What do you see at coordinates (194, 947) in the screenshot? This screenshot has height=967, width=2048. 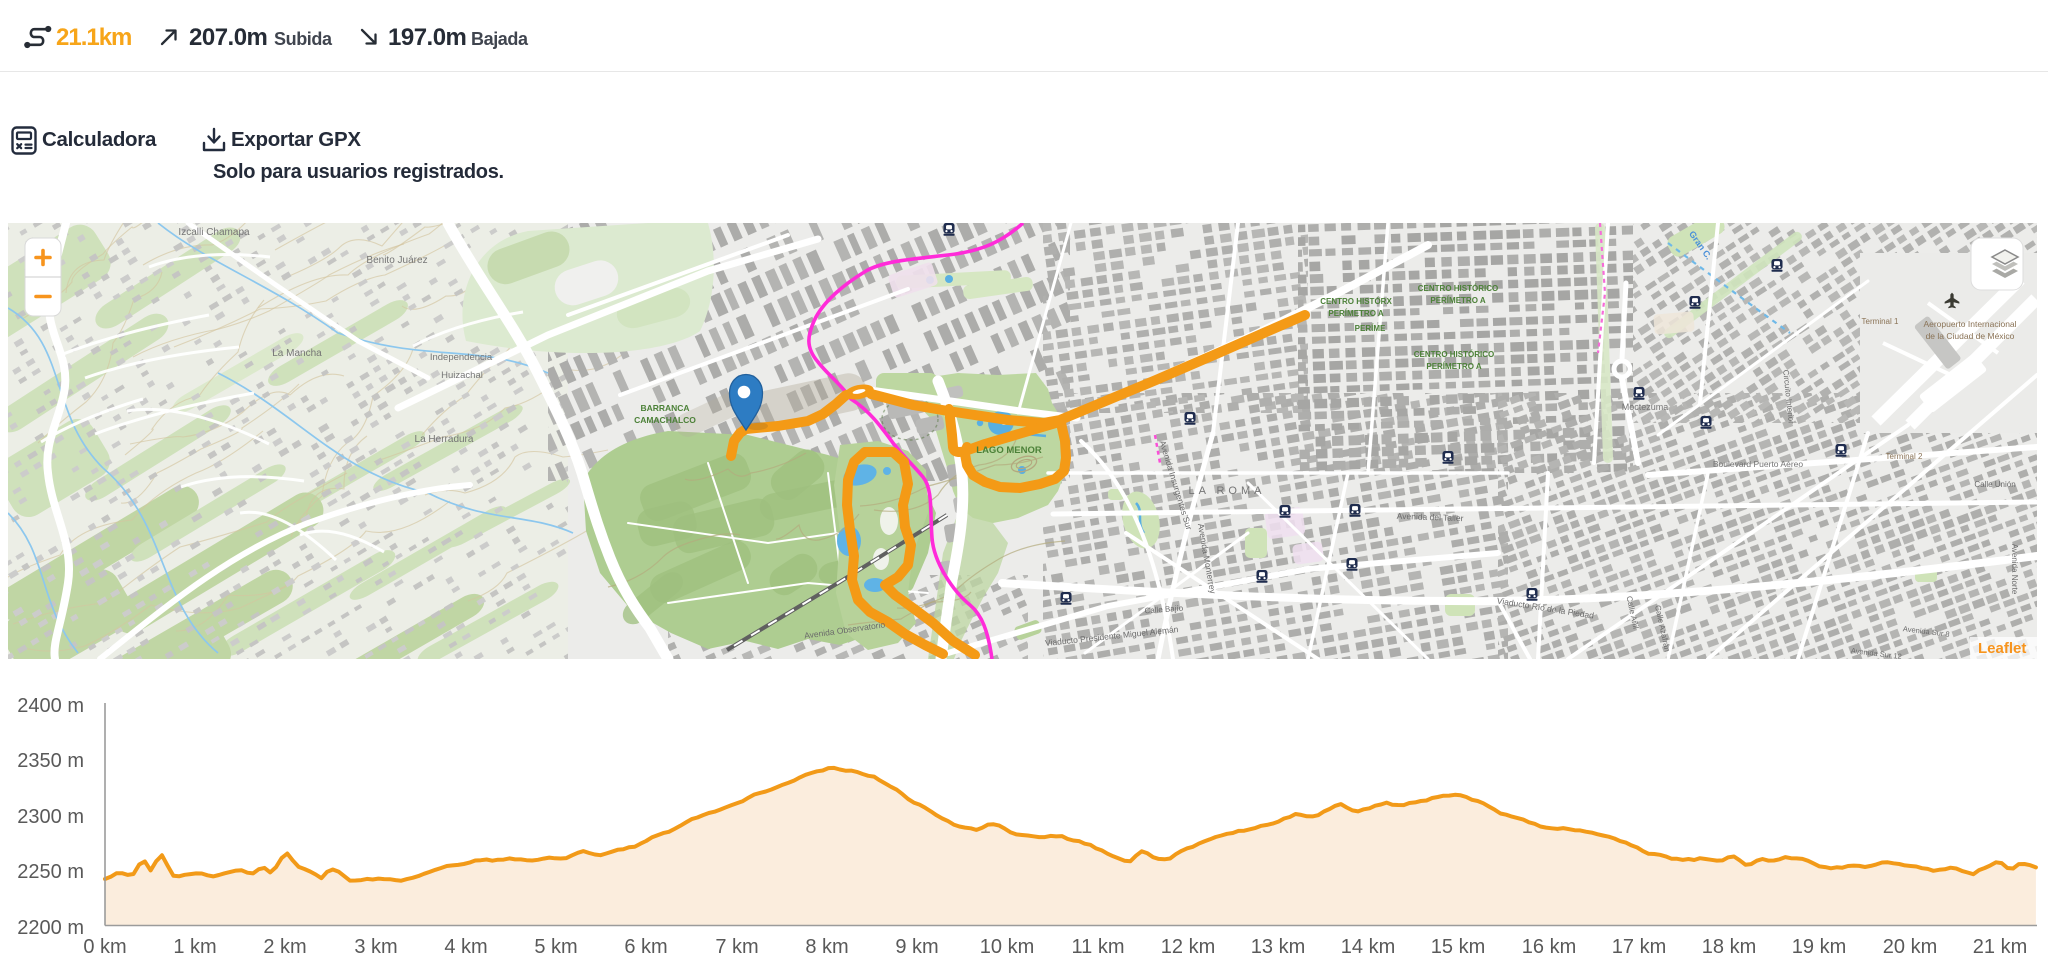 I see `svg-text: 1 km` at bounding box center [194, 947].